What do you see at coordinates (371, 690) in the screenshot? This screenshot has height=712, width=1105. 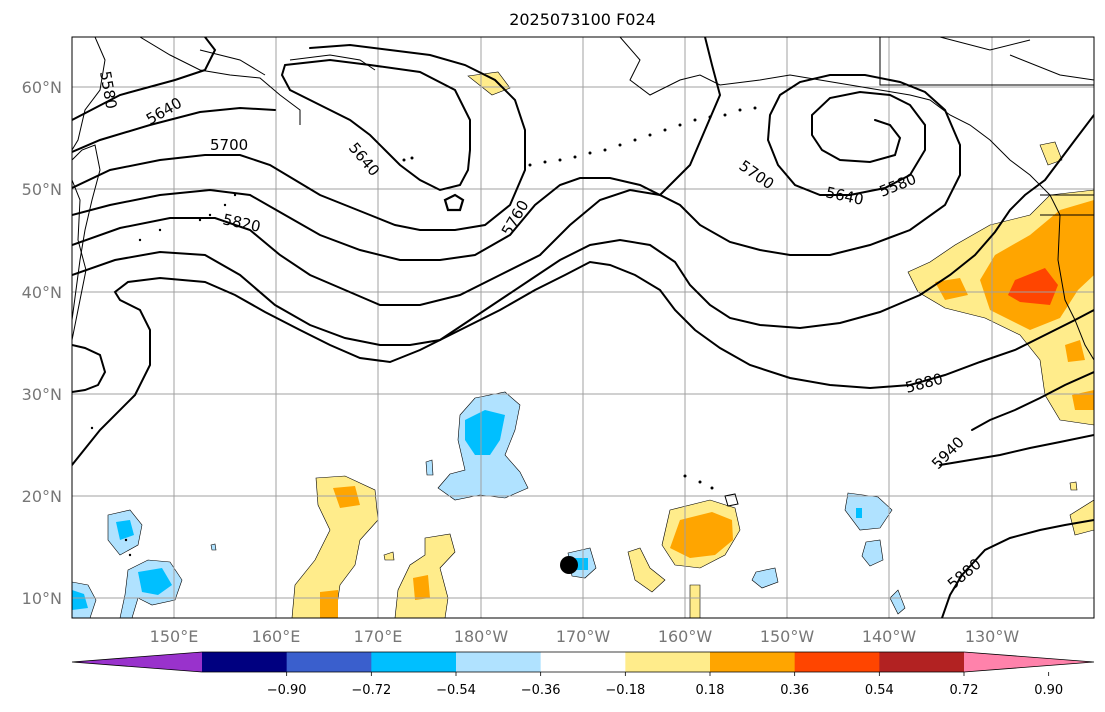 I see `colorbar-tick-label: −0.72` at bounding box center [371, 690].